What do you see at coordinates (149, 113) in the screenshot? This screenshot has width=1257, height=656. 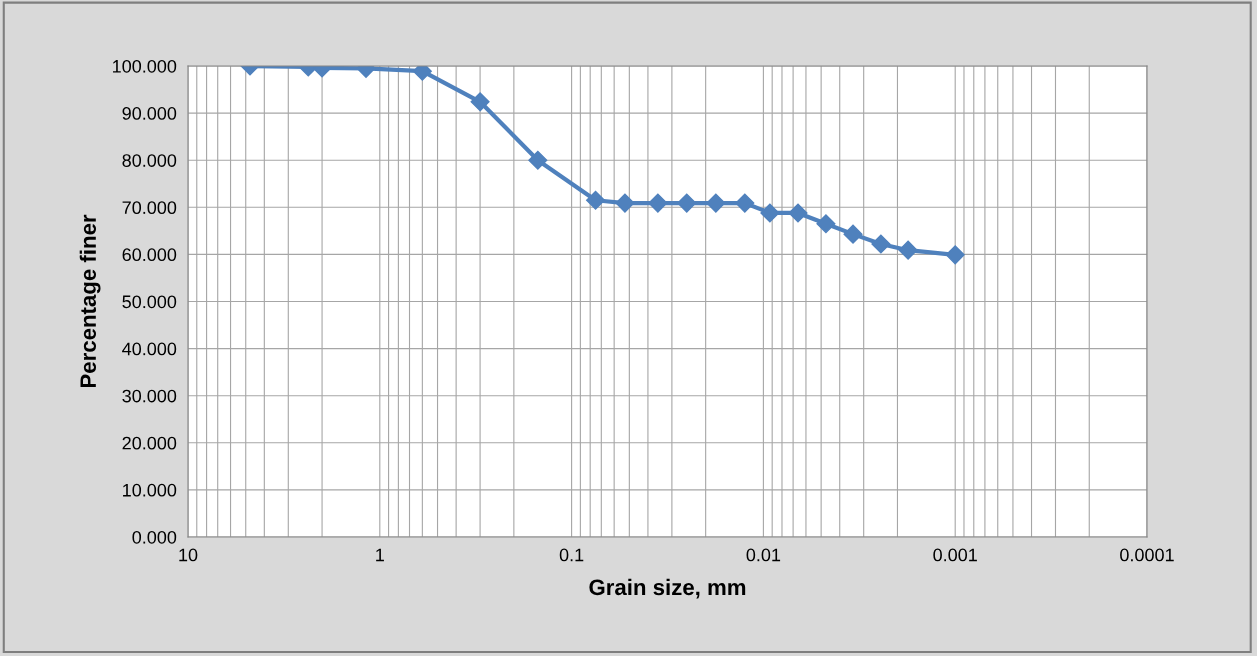 I see `y-tick-label: 90.000` at bounding box center [149, 113].